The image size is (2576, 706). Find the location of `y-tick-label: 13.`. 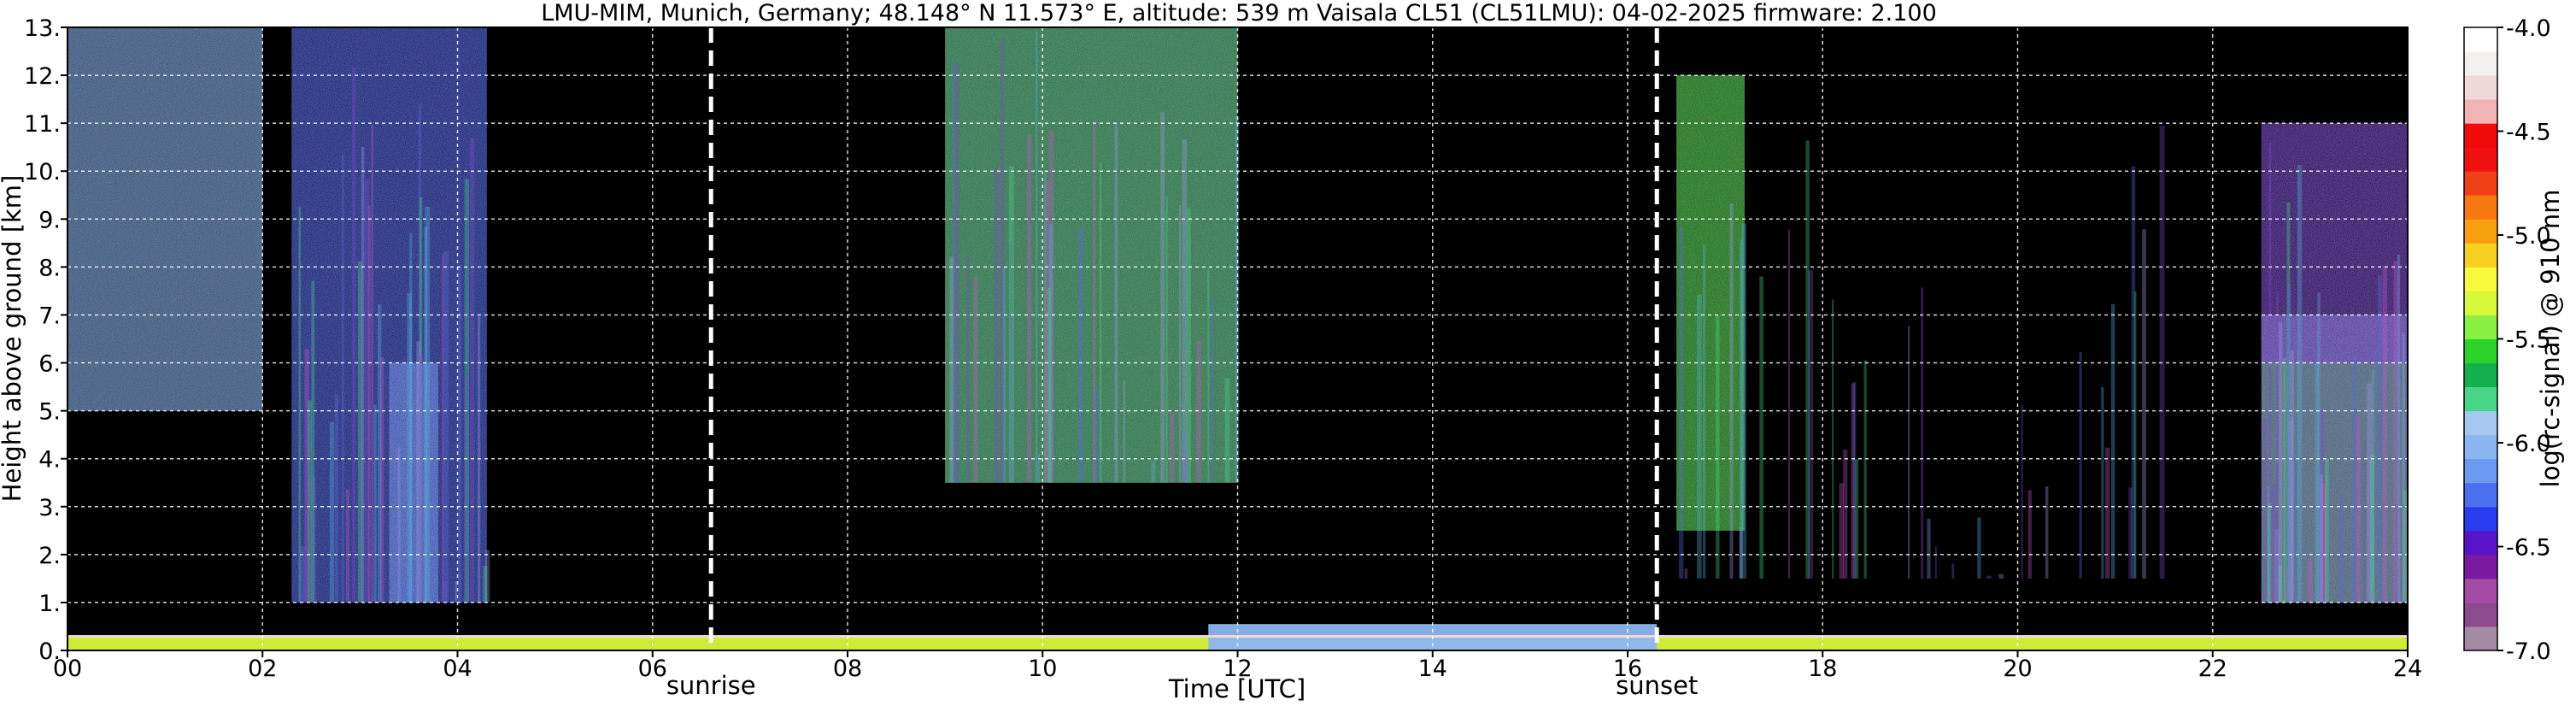

y-tick-label: 13. is located at coordinates (42, 28).